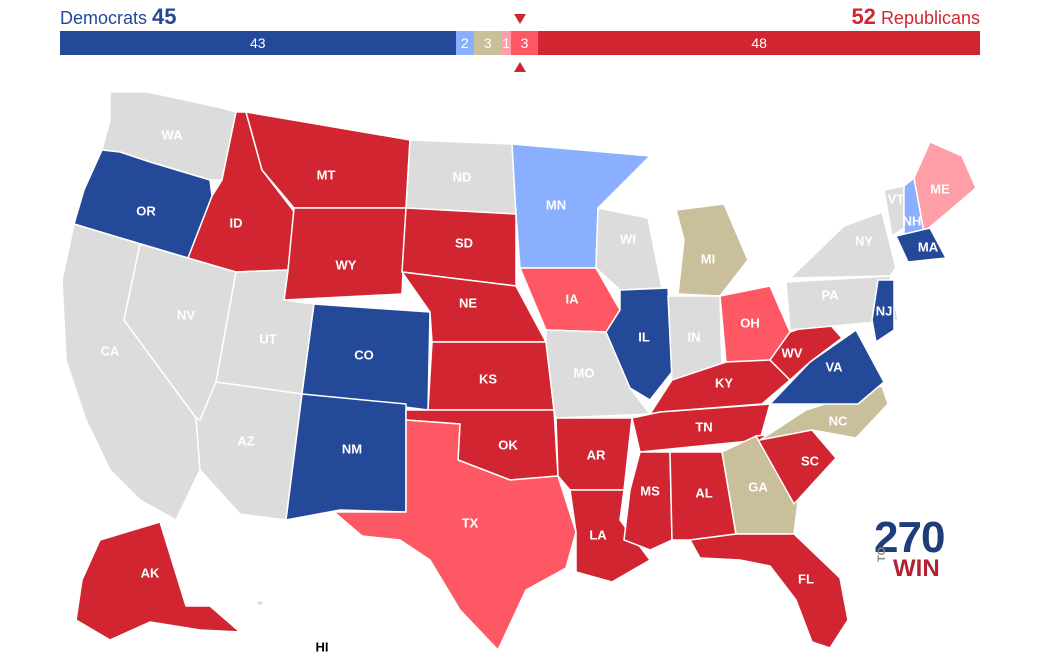 The height and width of the screenshot is (670, 1050). Describe the element at coordinates (173, 134) in the screenshot. I see `state-label: WA` at that location.